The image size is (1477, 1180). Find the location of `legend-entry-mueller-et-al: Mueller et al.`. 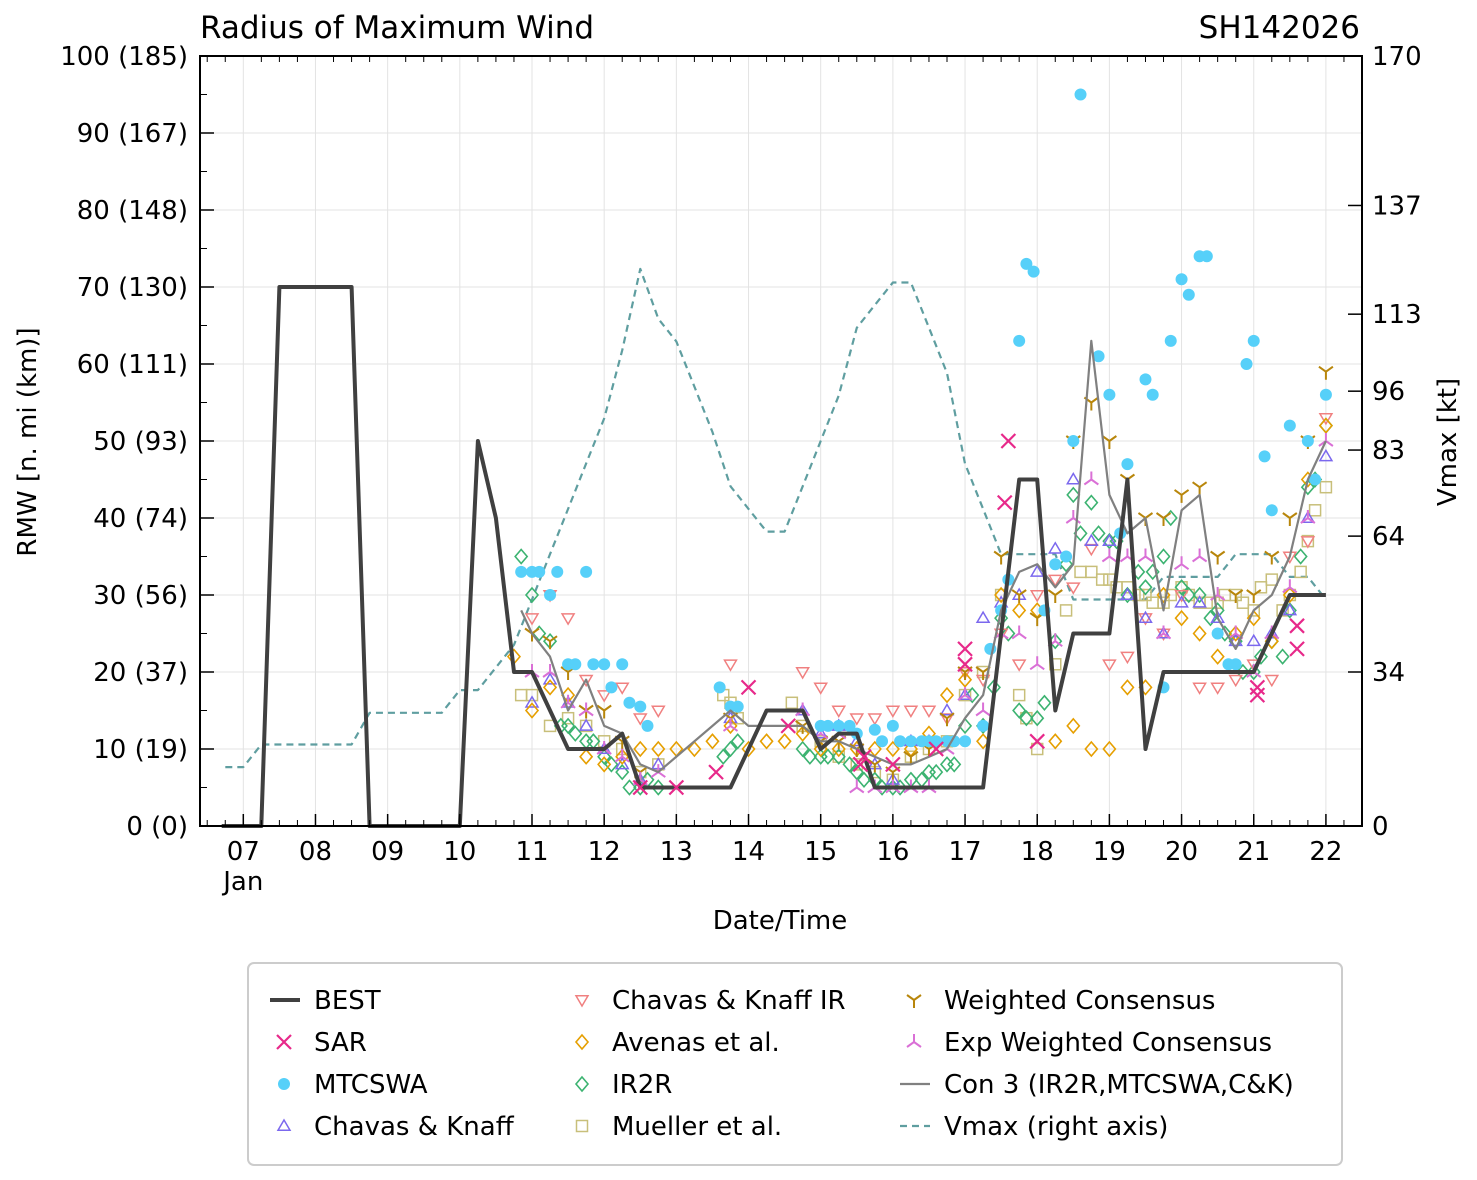

legend-entry-mueller-et-al: Mueller et al. is located at coordinates (678, 1127).